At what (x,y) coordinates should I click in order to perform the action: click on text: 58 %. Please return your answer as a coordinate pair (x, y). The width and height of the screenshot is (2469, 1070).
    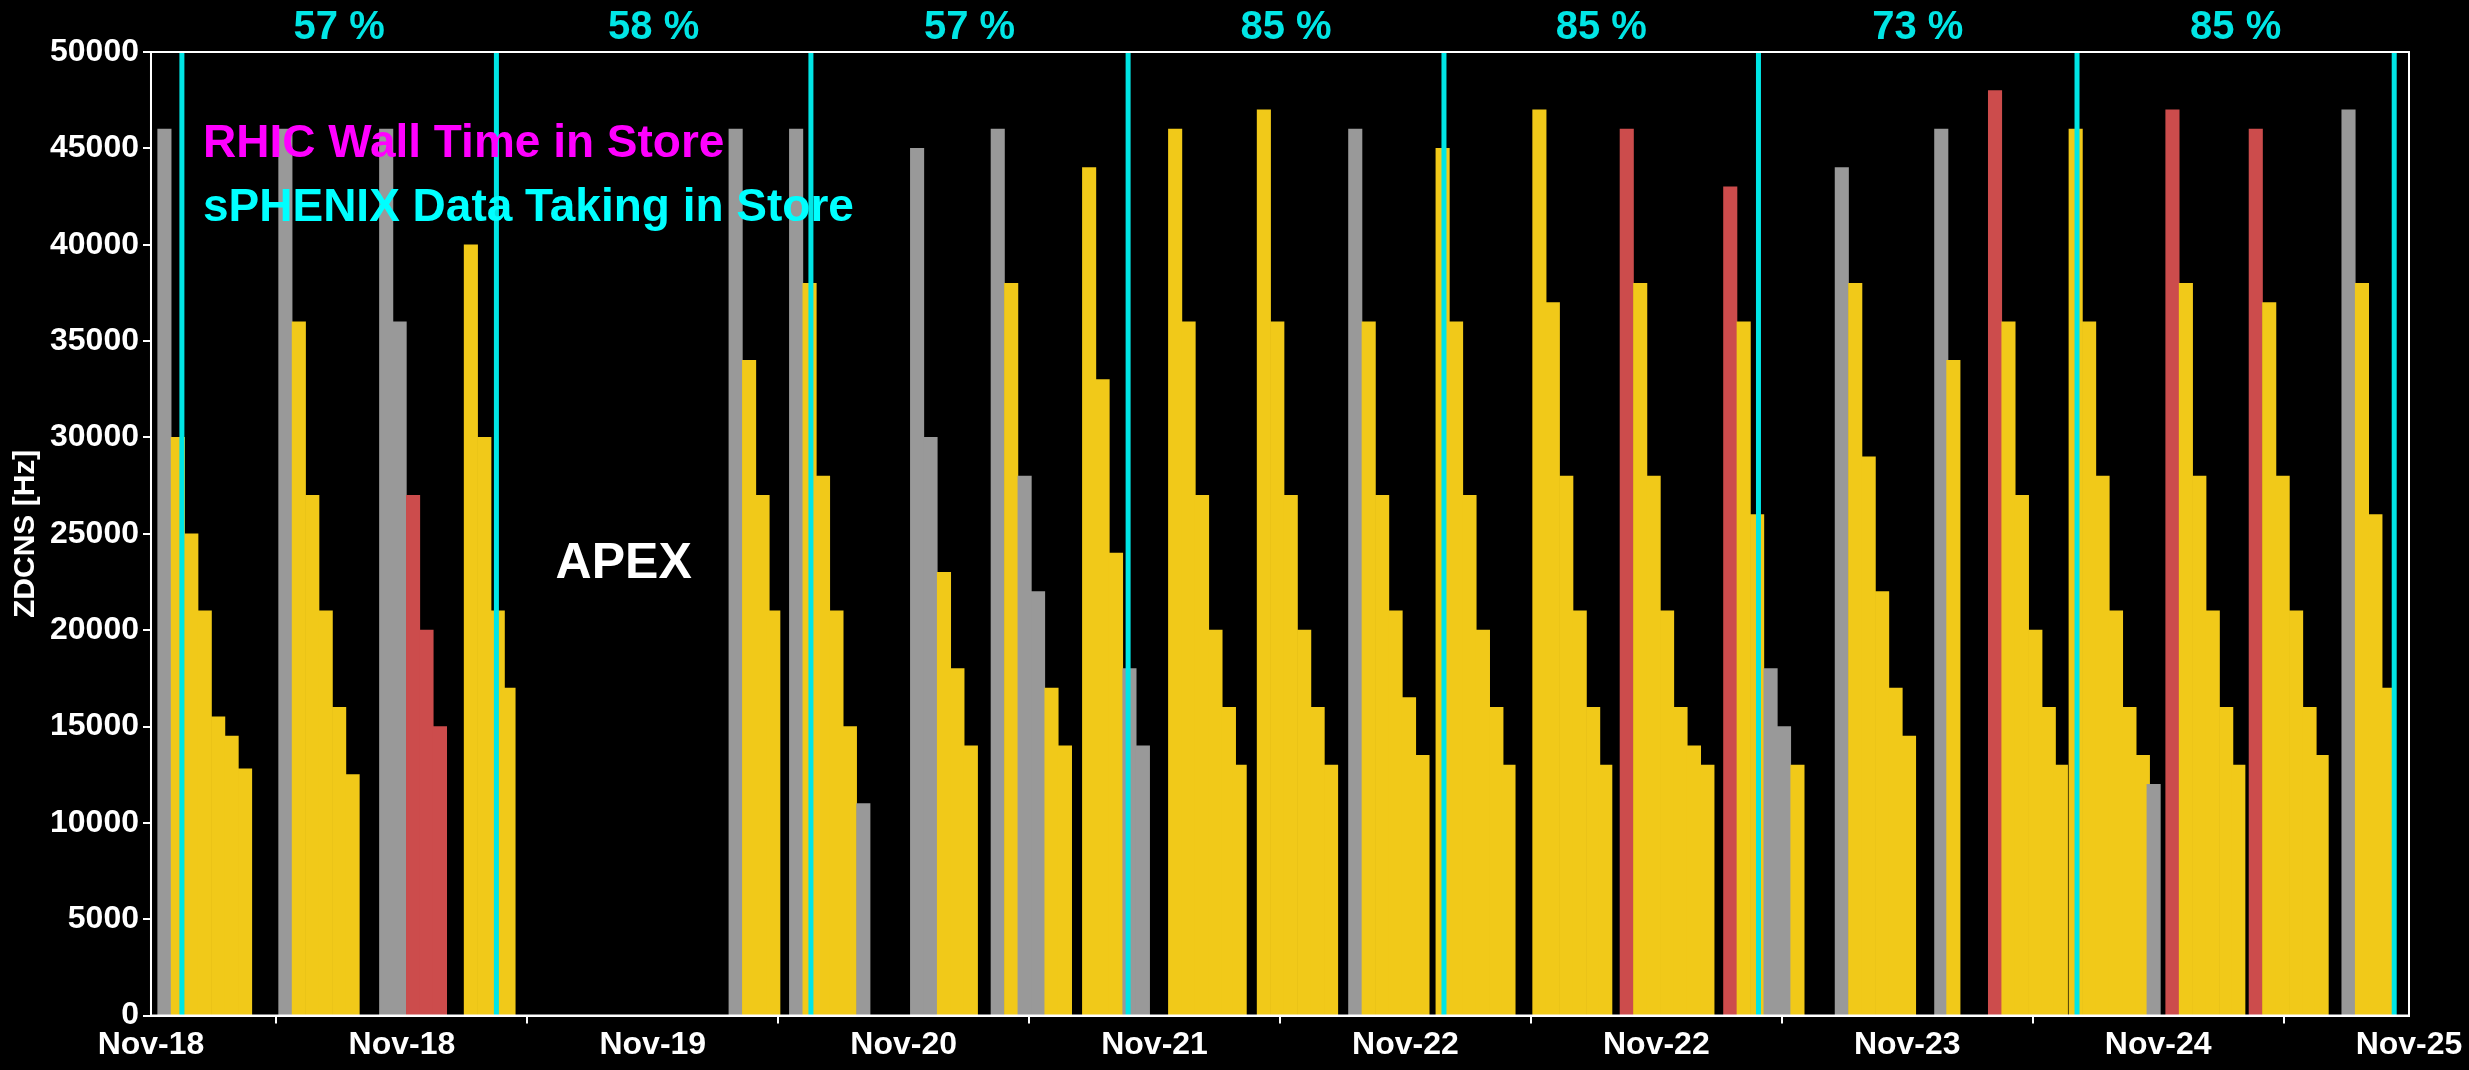
    Looking at the image, I should click on (654, 25).